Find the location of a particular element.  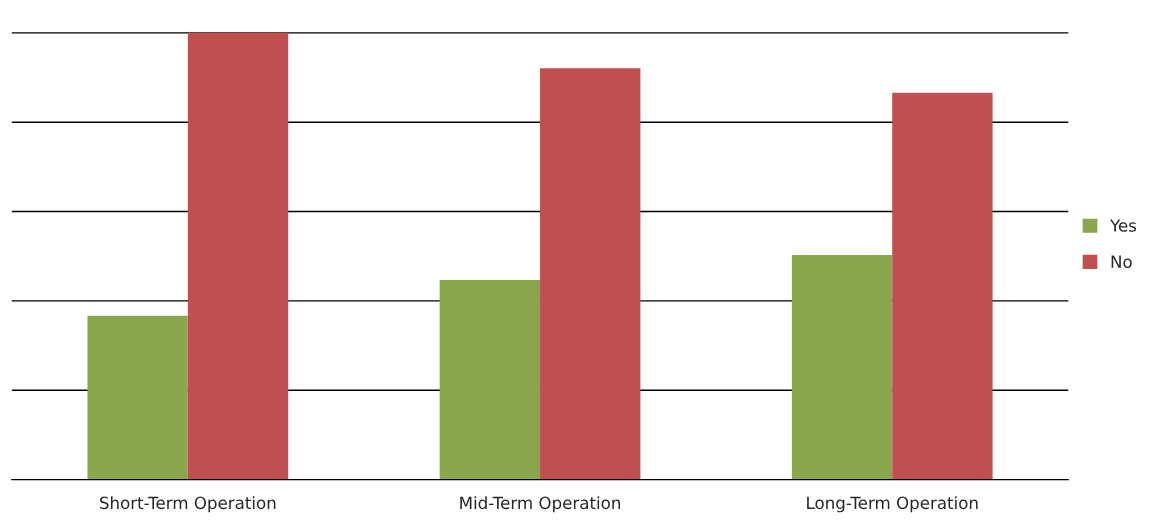

legend-label: No is located at coordinates (1121, 261).